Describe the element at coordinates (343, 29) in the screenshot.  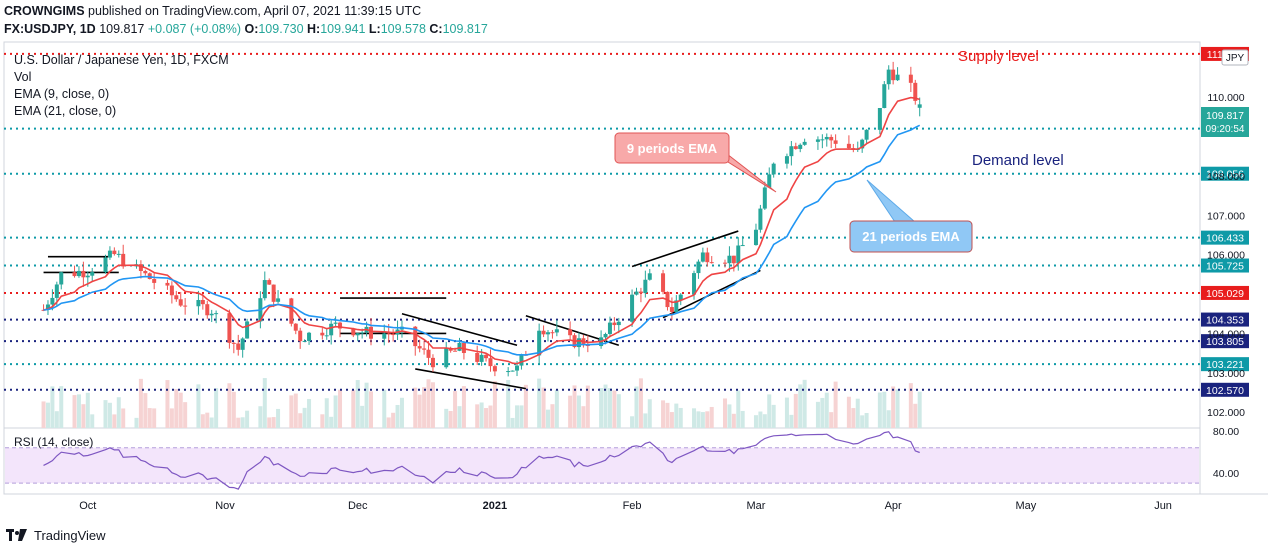
I see `high-value: 109.941` at that location.